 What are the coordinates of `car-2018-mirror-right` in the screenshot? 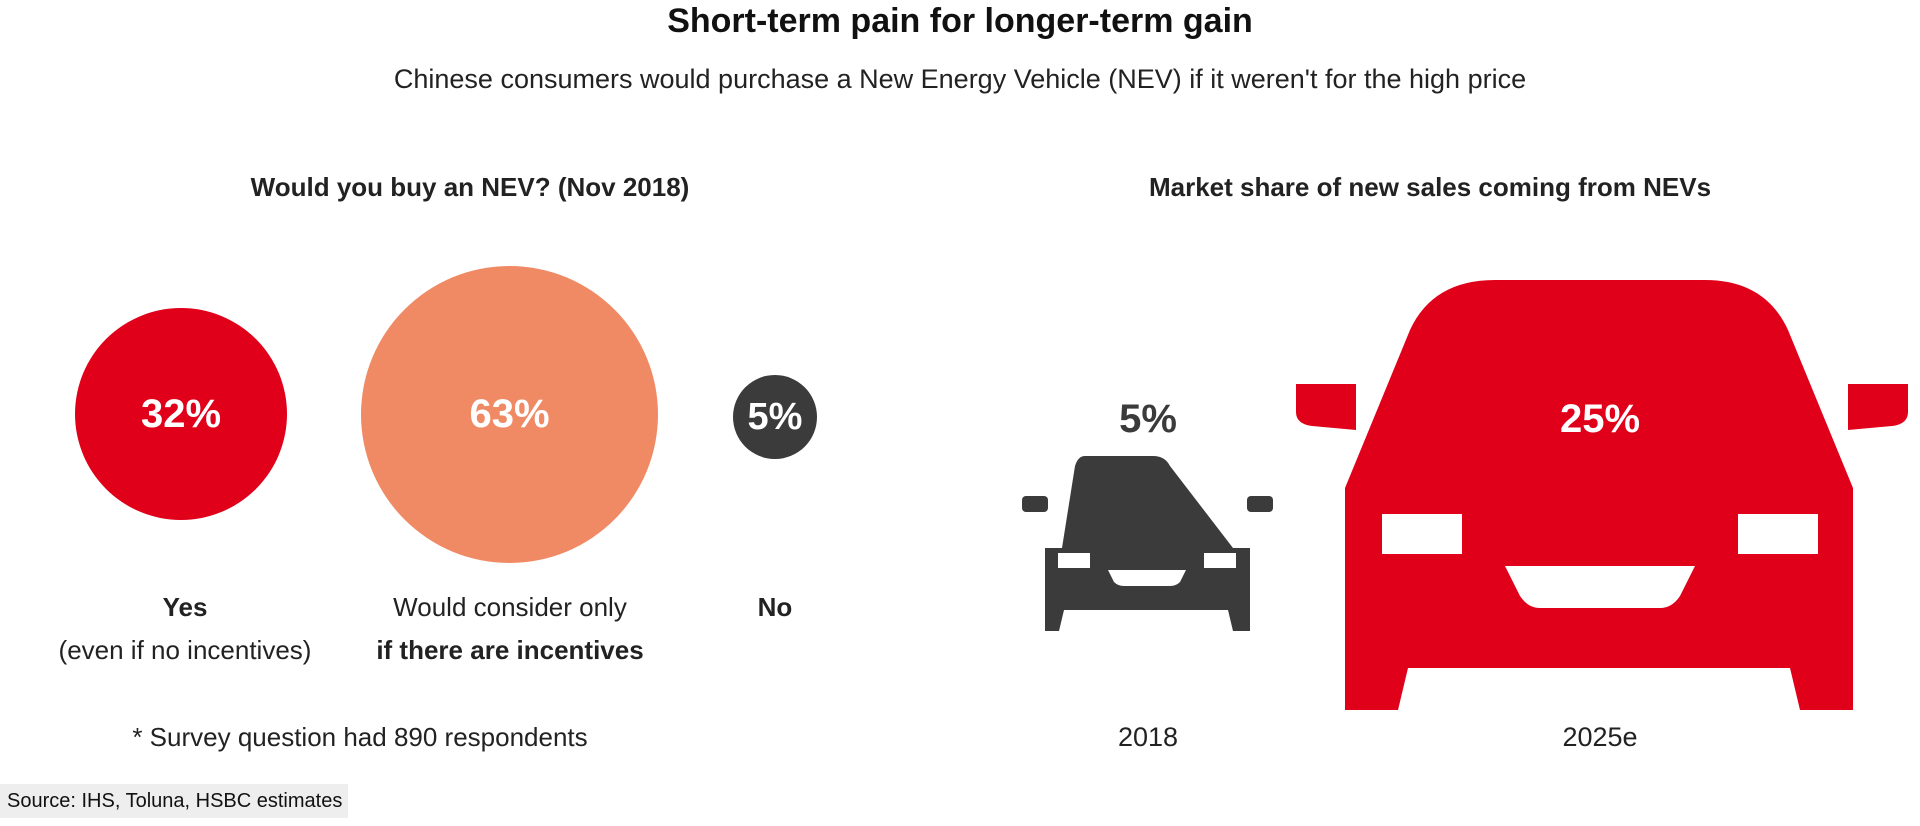 It's located at (1260, 504).